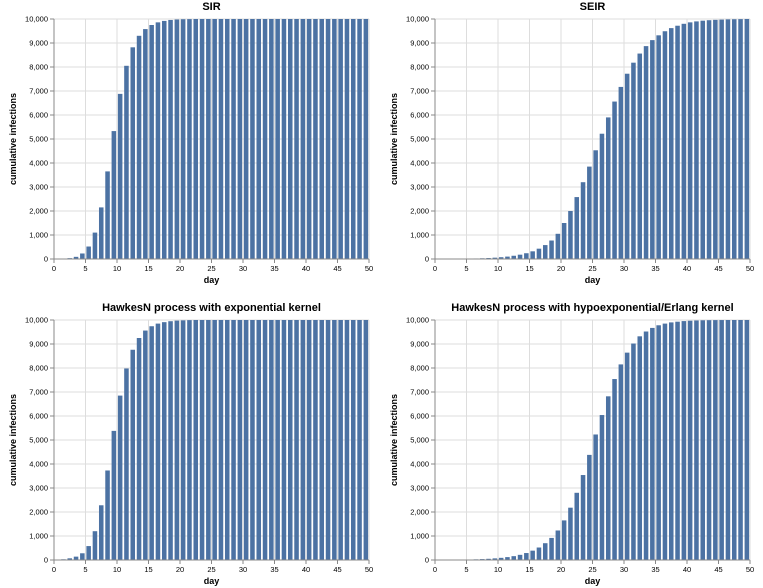  What do you see at coordinates (38, 392) in the screenshot?
I see `chart3-y-tick-label: 7,000` at bounding box center [38, 392].